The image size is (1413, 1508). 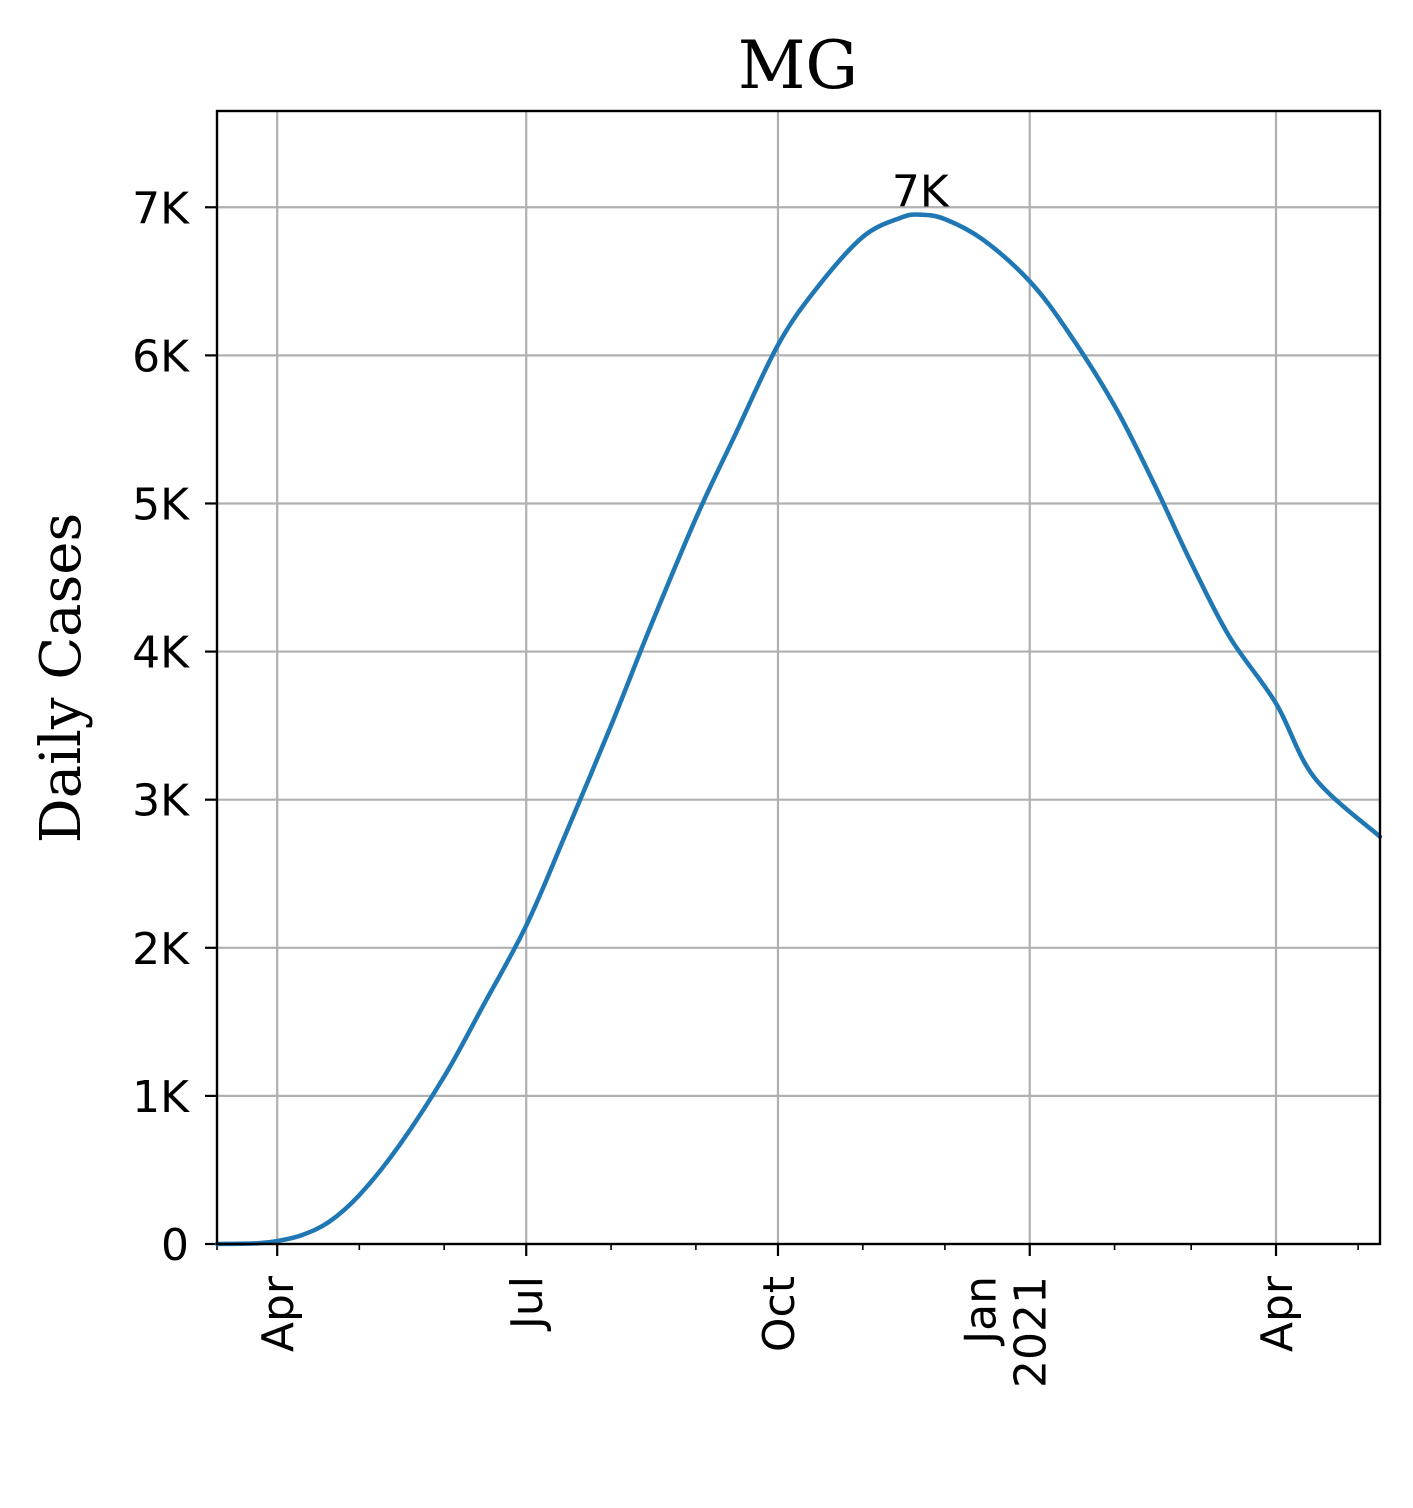 What do you see at coordinates (161, 504) in the screenshot?
I see `y-tick-label: 5K` at bounding box center [161, 504].